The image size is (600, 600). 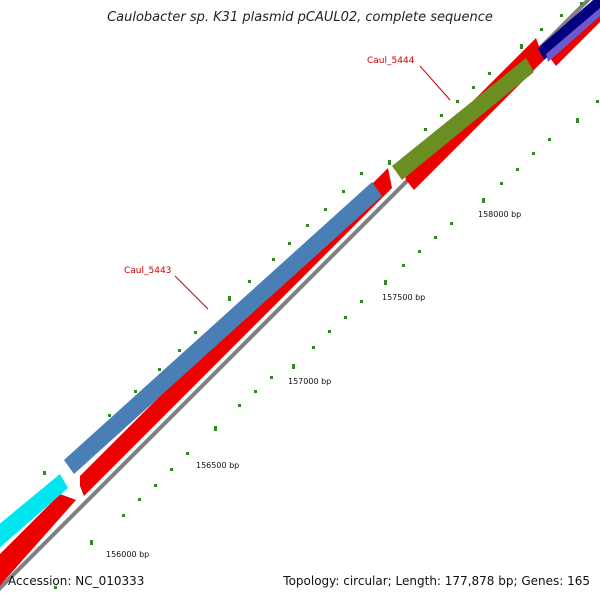 What do you see at coordinates (573, 35) in the screenshot?
I see `feature-bar-navy-highlight` at bounding box center [573, 35].